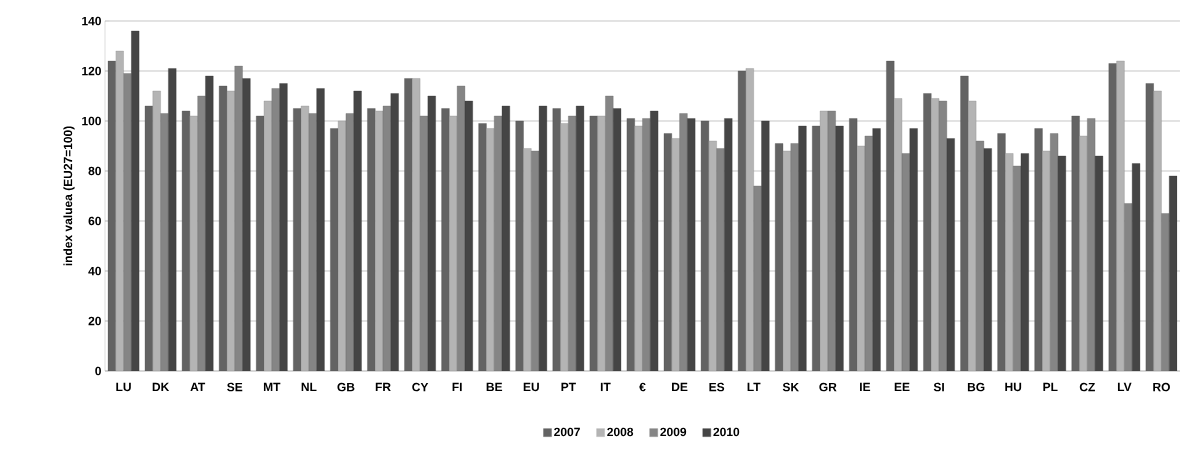  What do you see at coordinates (98, 371) in the screenshot?
I see `y-tick-label: 0` at bounding box center [98, 371].